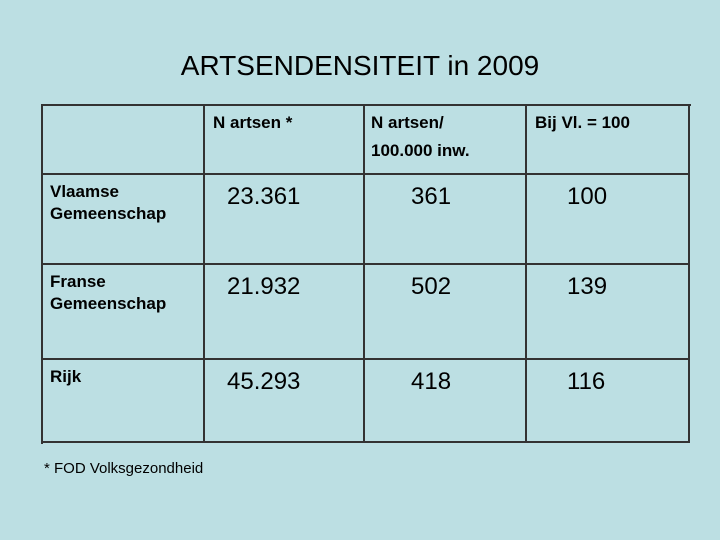 This screenshot has height=540, width=720. Describe the element at coordinates (608, 140) in the screenshot. I see `table-cell: Bij Vl. = 100` at that location.